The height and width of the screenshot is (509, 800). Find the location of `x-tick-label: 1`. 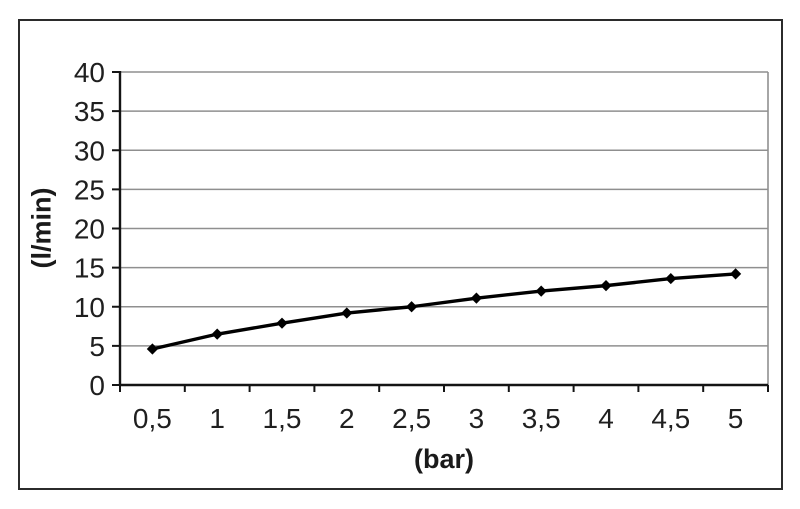

x-tick-label: 1 is located at coordinates (217, 418).